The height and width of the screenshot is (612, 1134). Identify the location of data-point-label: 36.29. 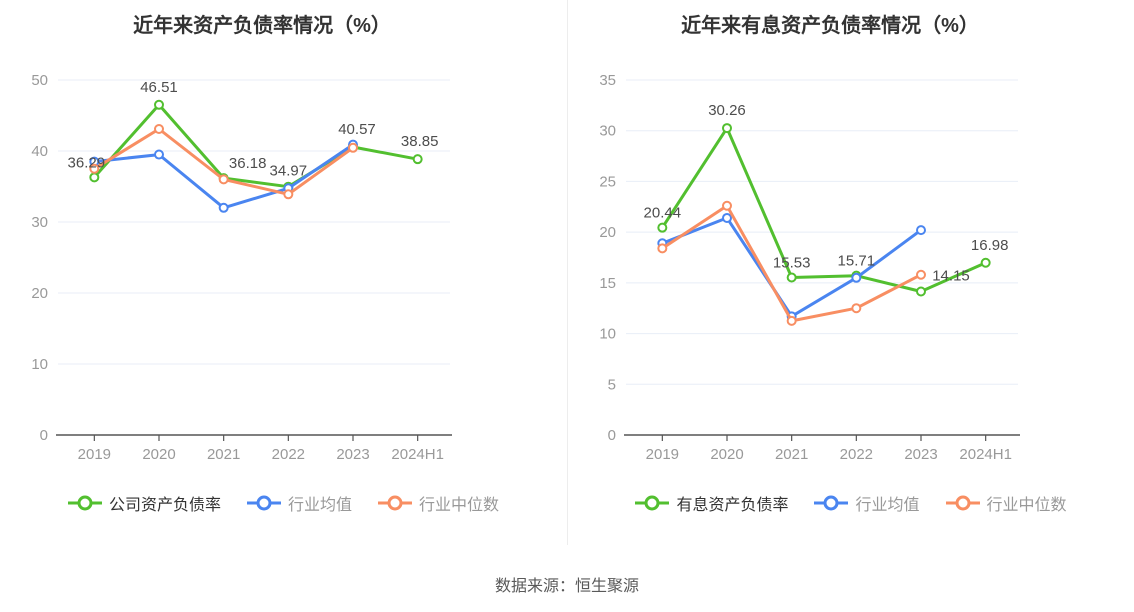
(87, 162).